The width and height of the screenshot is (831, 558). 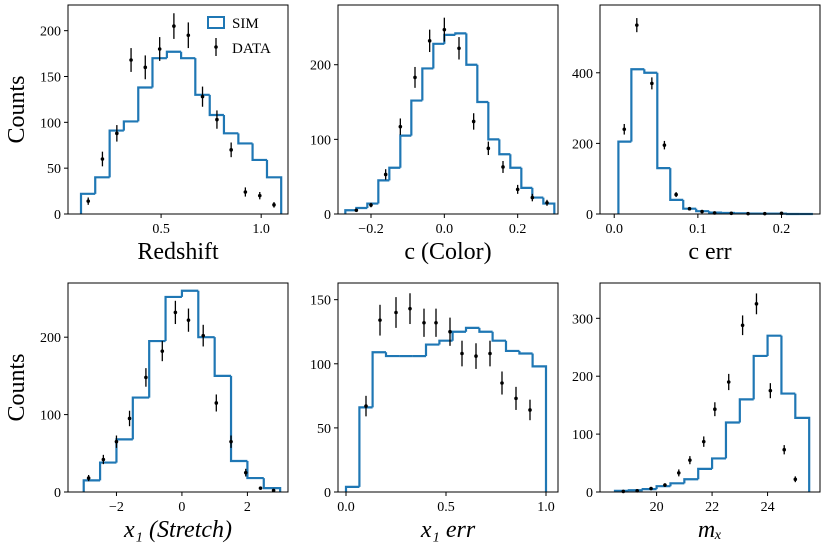 What do you see at coordinates (696, 412) in the screenshot?
I see `panel: 0 100 200 300 20 22 24 mₓ` at bounding box center [696, 412].